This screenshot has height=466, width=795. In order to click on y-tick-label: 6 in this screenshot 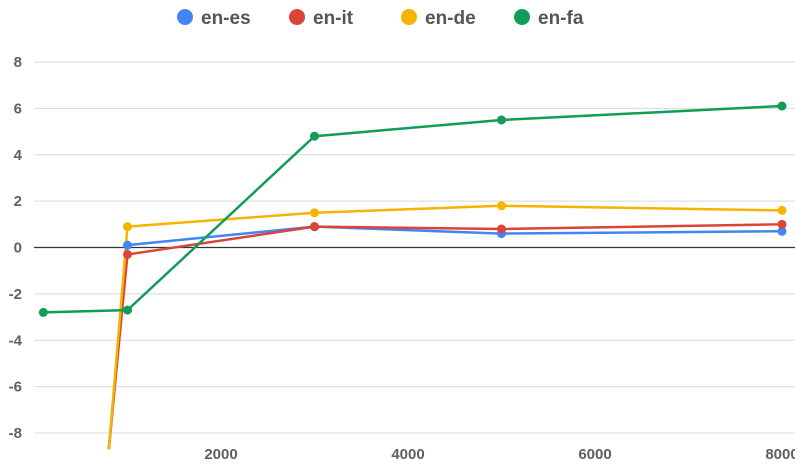, I will do `click(18, 108)`.